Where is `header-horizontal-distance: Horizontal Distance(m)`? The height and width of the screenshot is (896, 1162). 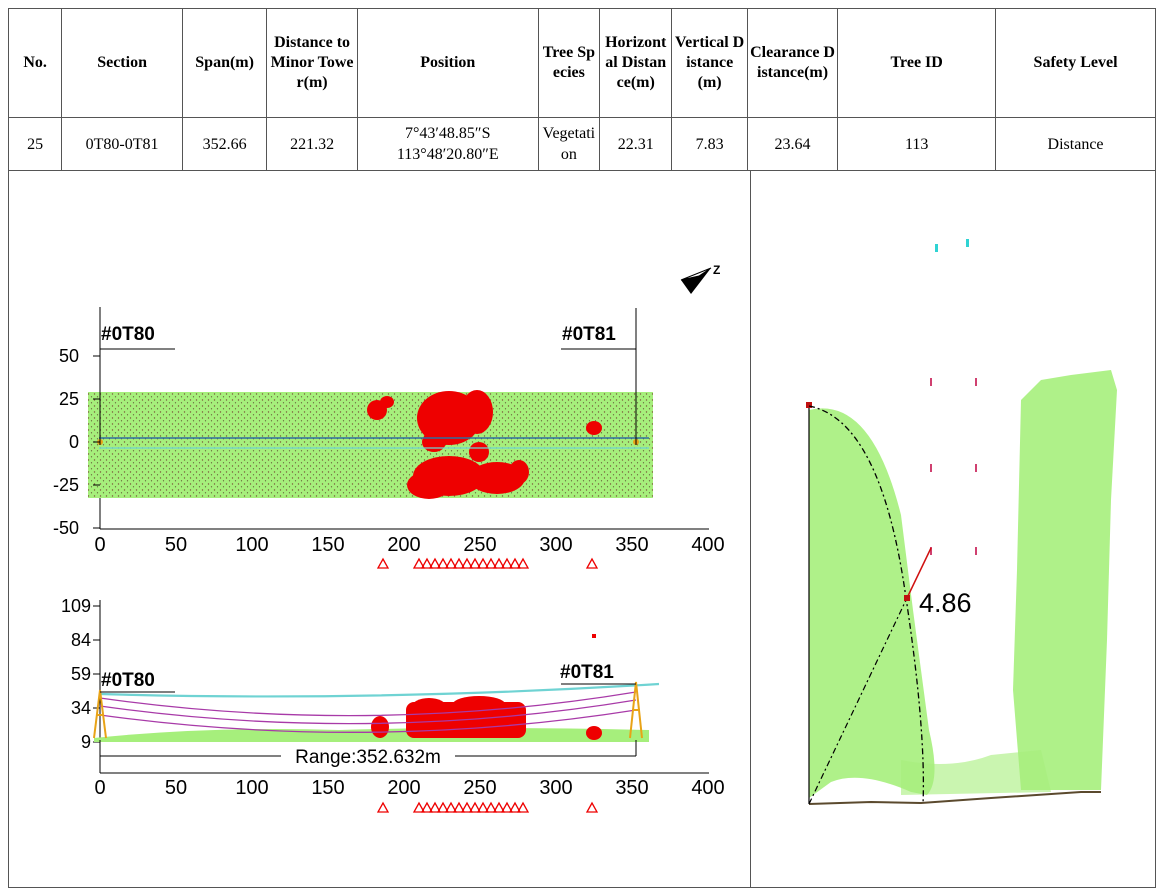
header-horizontal-distance: Horizontal Distance(m) is located at coordinates (636, 63).